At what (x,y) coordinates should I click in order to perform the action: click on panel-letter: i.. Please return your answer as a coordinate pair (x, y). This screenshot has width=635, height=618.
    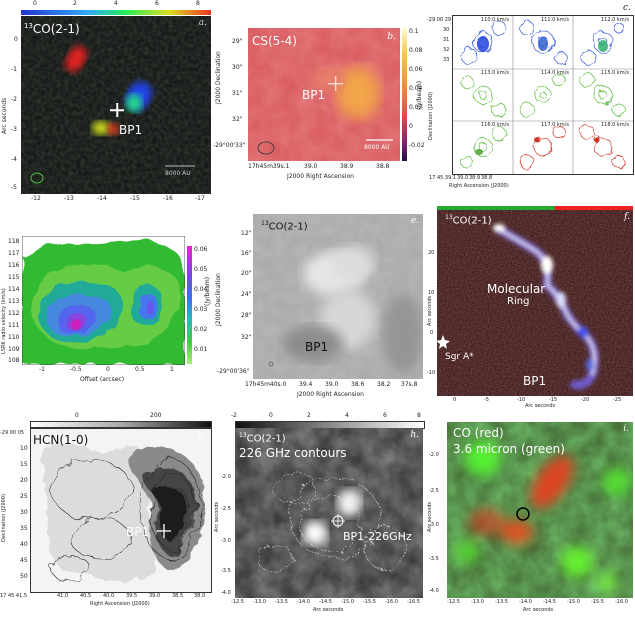
    Looking at the image, I should click on (626, 429).